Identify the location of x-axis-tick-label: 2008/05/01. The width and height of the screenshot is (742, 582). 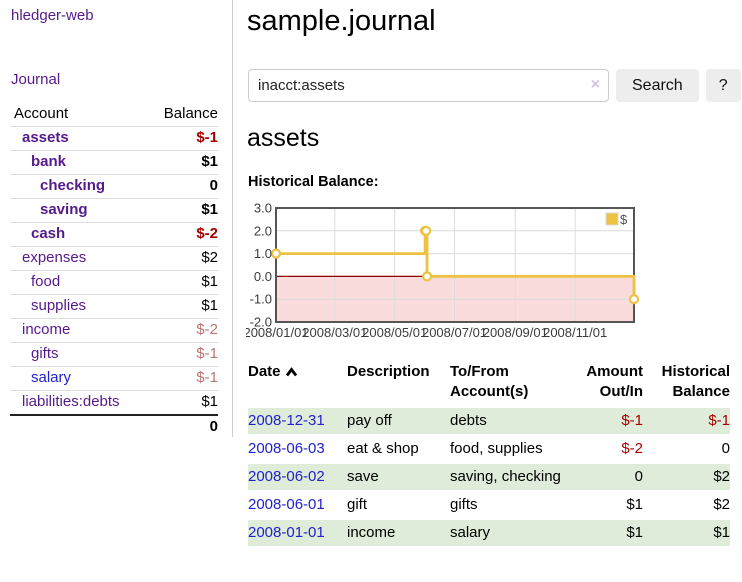
(394, 332).